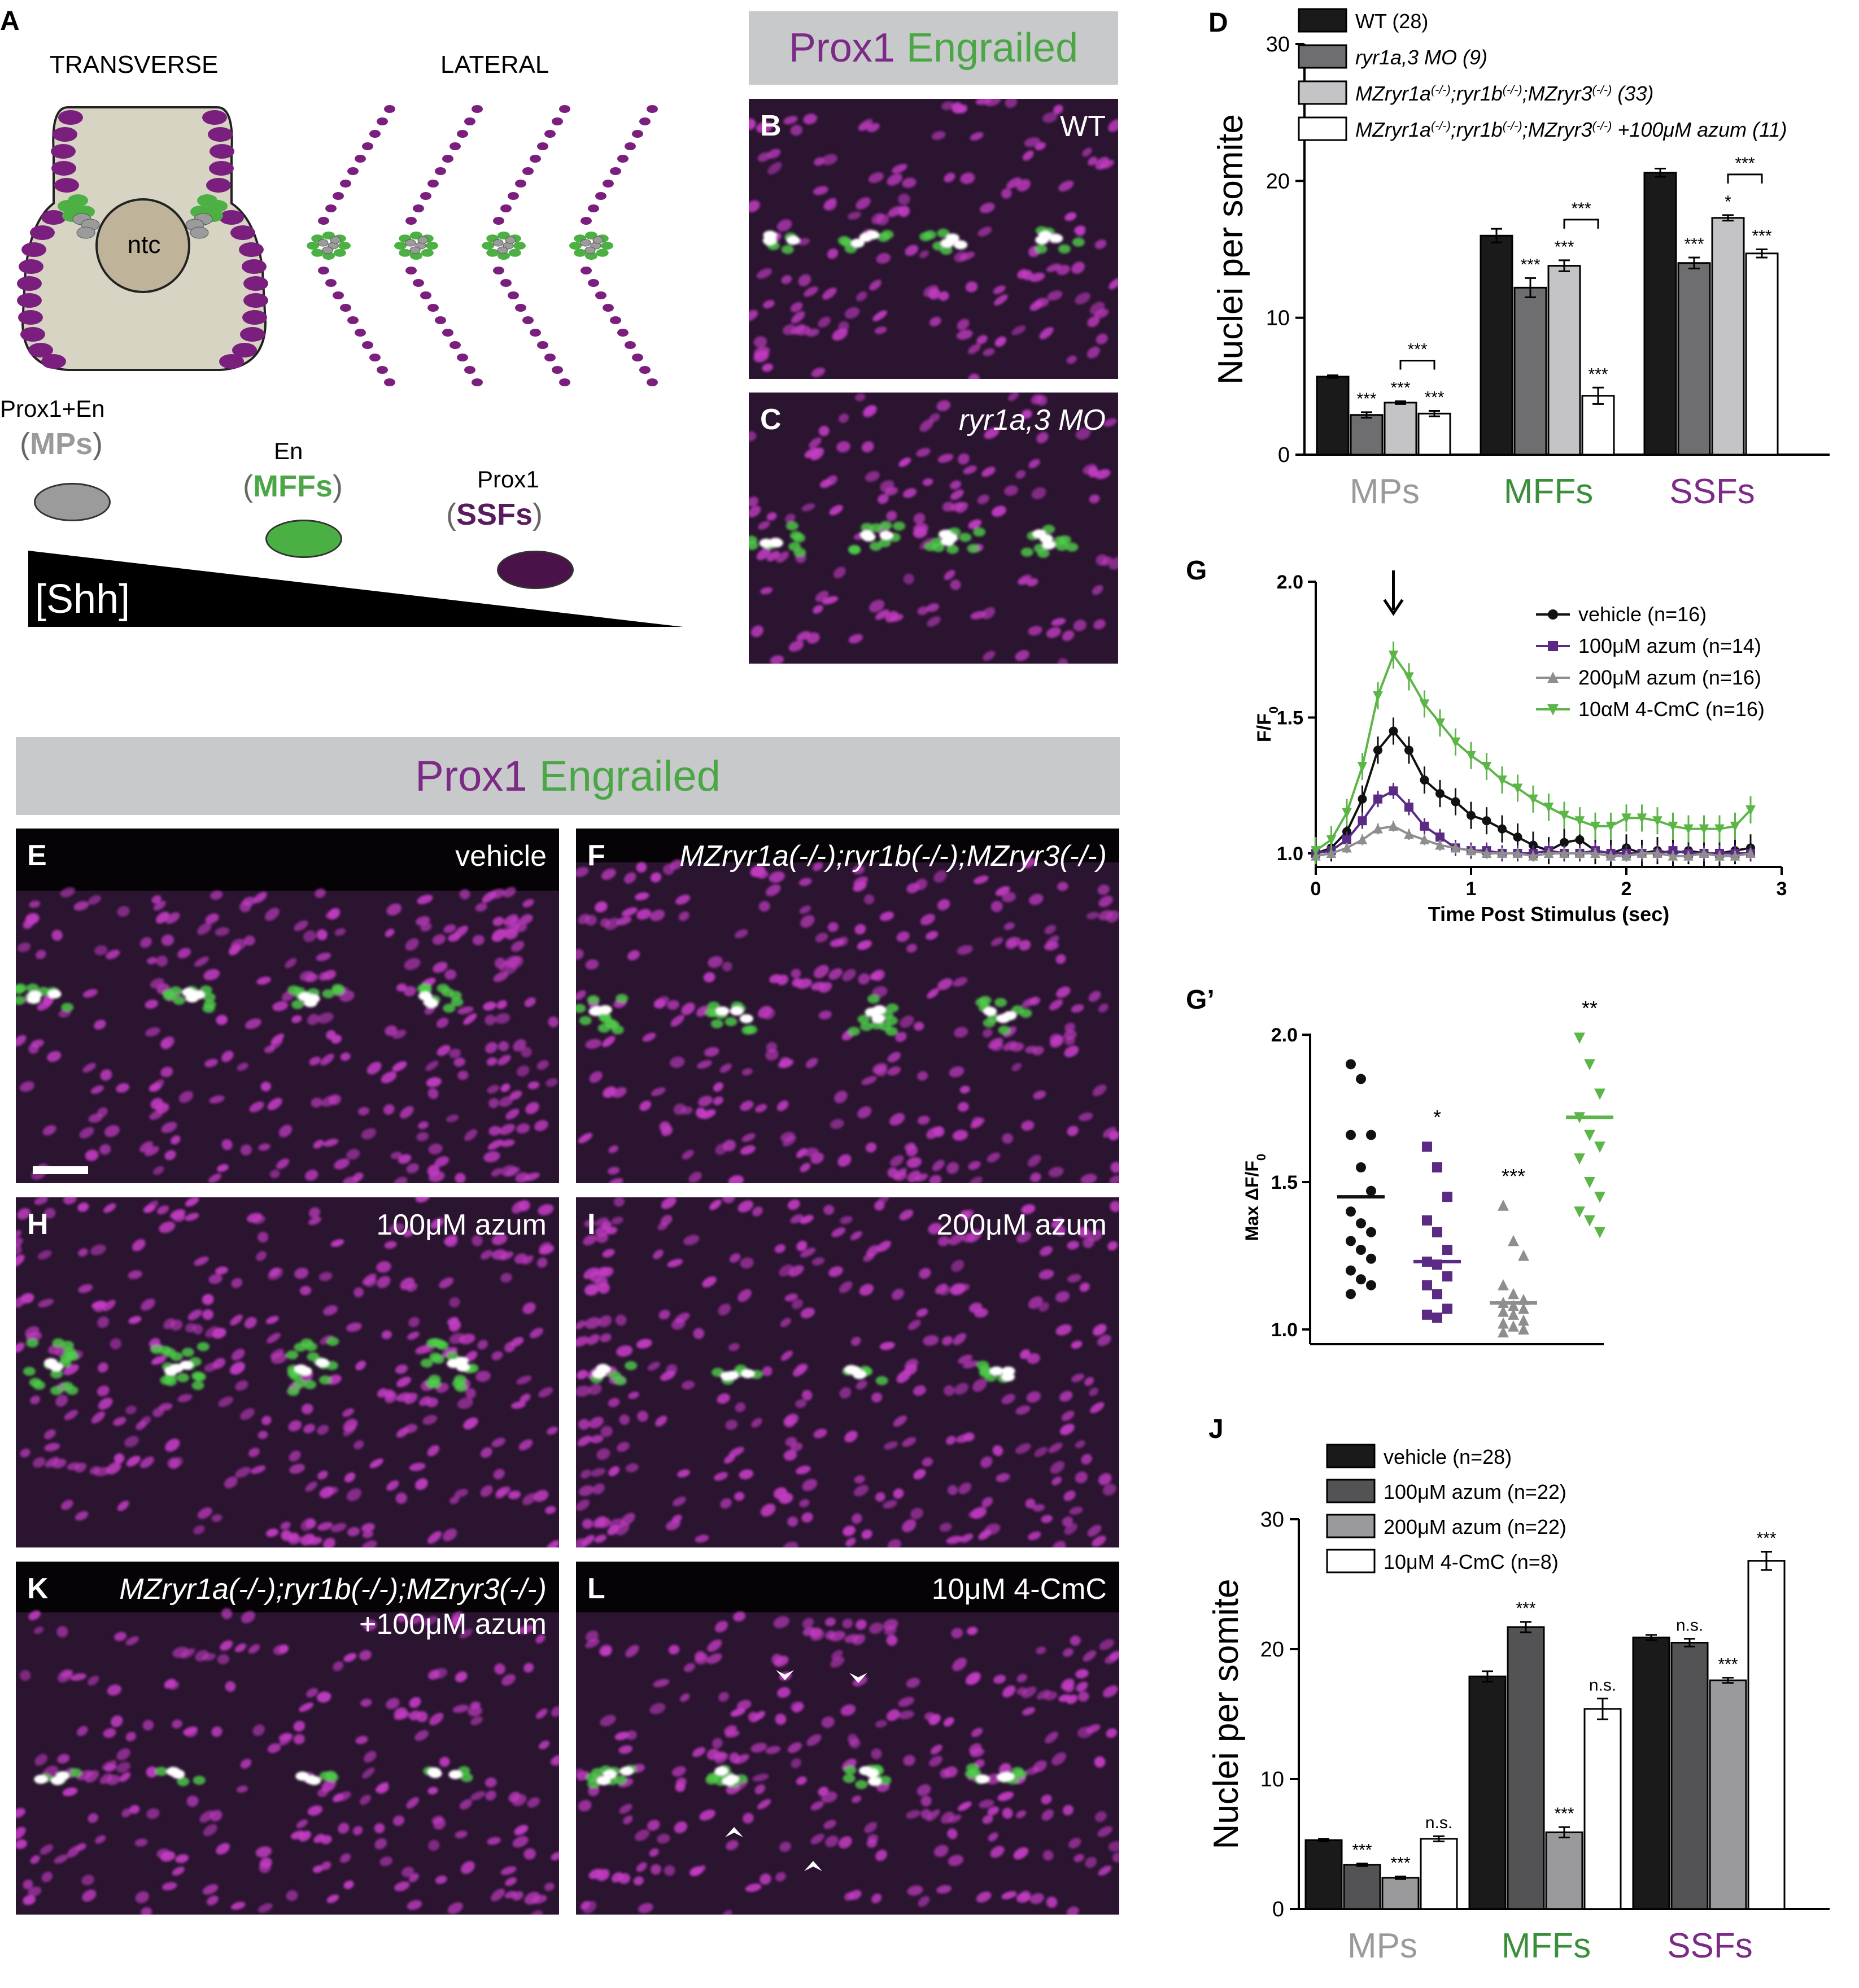 This screenshot has height=1988, width=1859. I want to click on x-tick-label: 0, so click(1316, 889).